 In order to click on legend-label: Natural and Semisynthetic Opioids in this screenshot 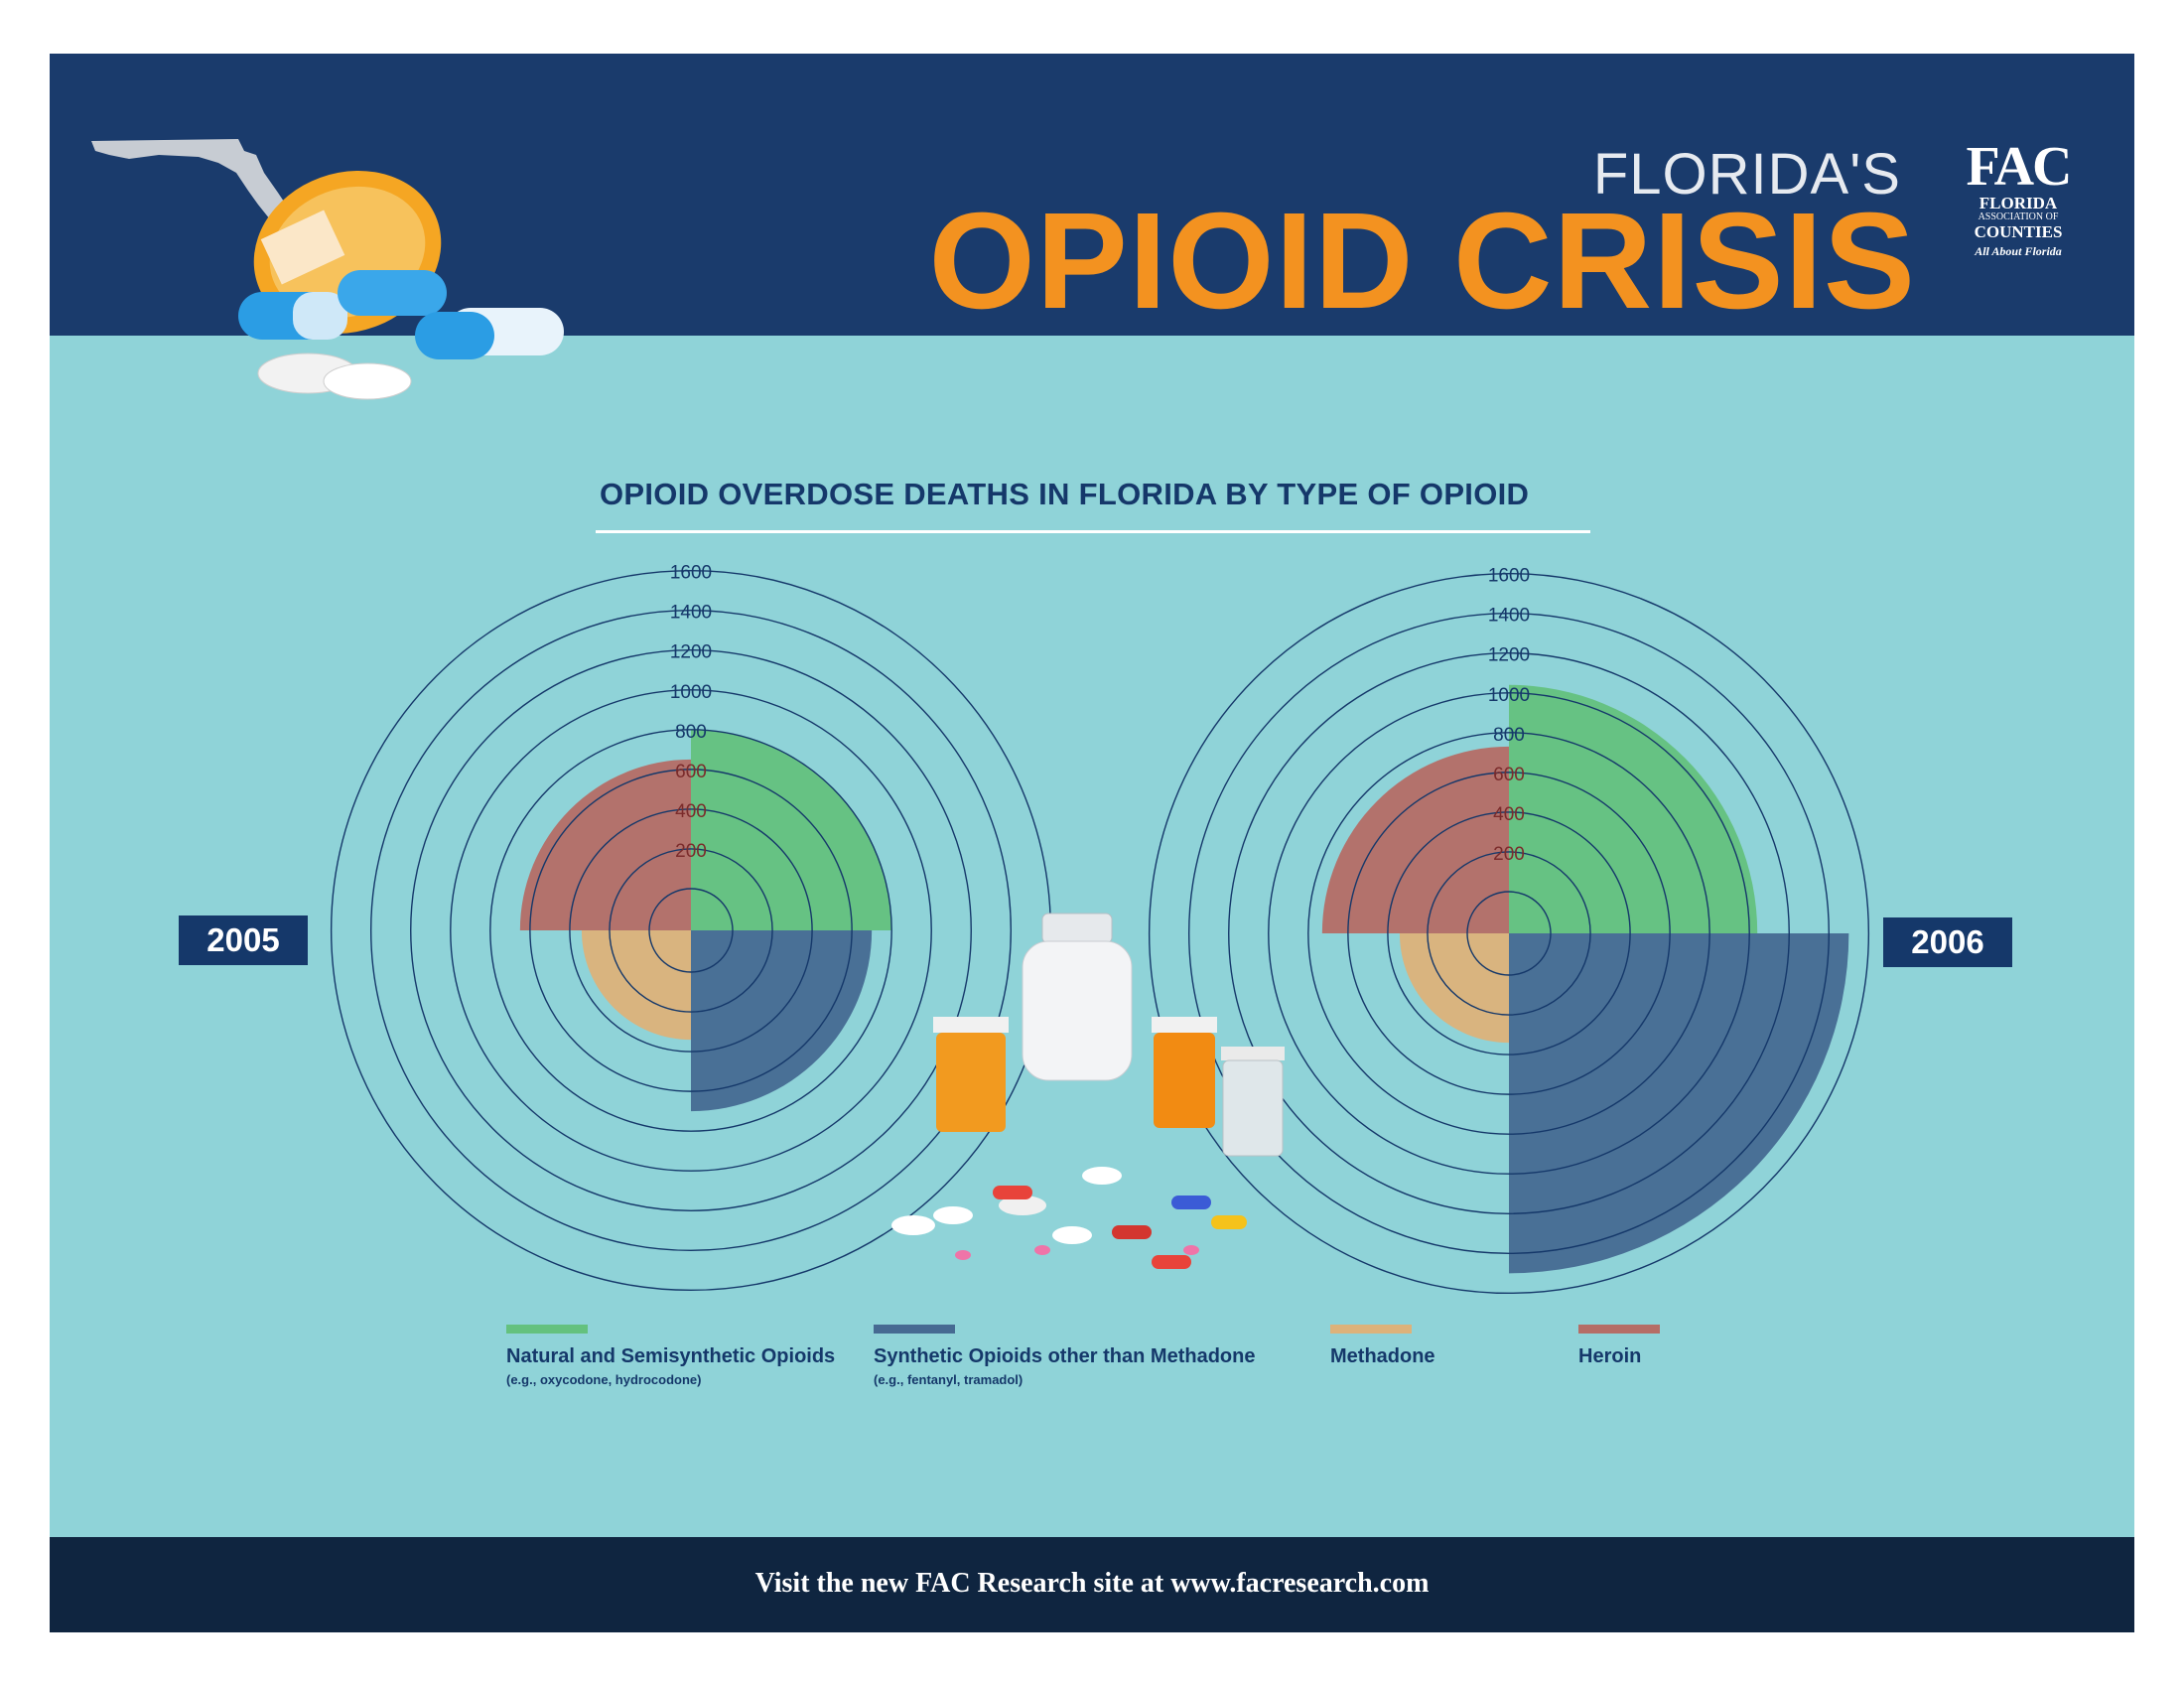, I will do `click(671, 1356)`.